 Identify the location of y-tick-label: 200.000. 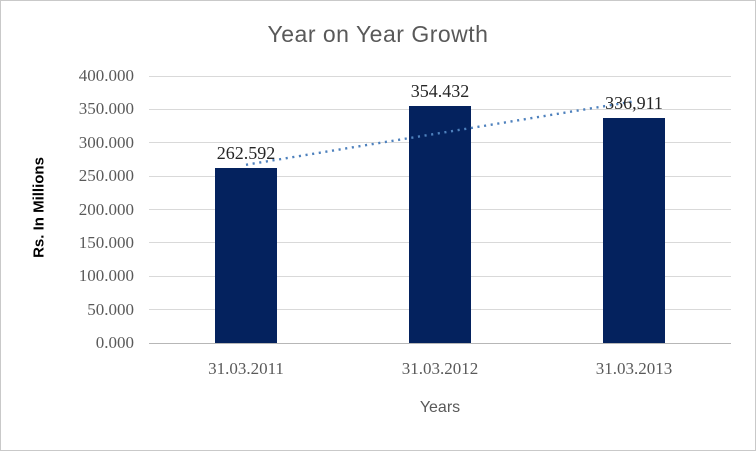
(106, 209).